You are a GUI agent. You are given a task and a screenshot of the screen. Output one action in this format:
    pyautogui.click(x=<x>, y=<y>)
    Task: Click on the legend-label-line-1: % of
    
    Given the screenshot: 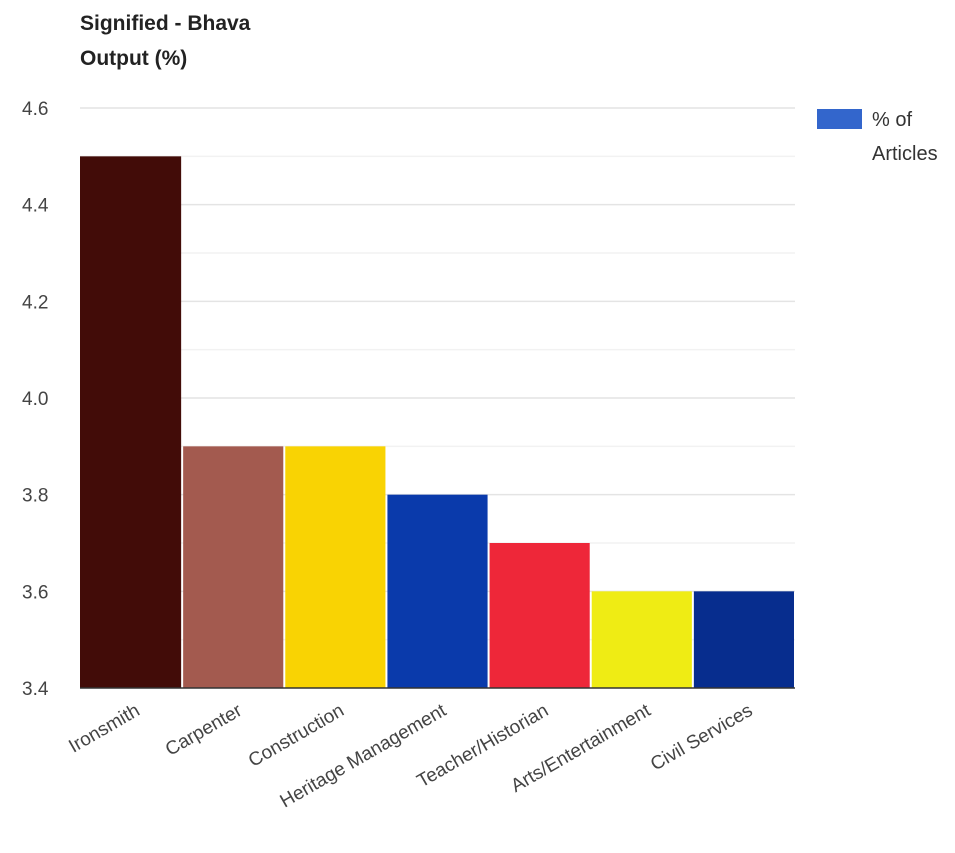 What is the action you would take?
    pyautogui.click(x=892, y=120)
    